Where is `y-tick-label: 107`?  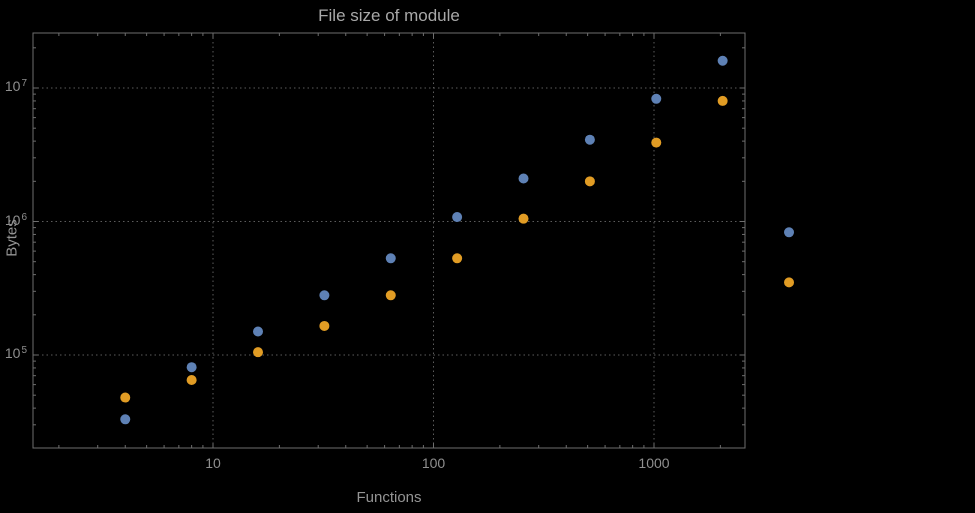 y-tick-label: 107 is located at coordinates (15, 86).